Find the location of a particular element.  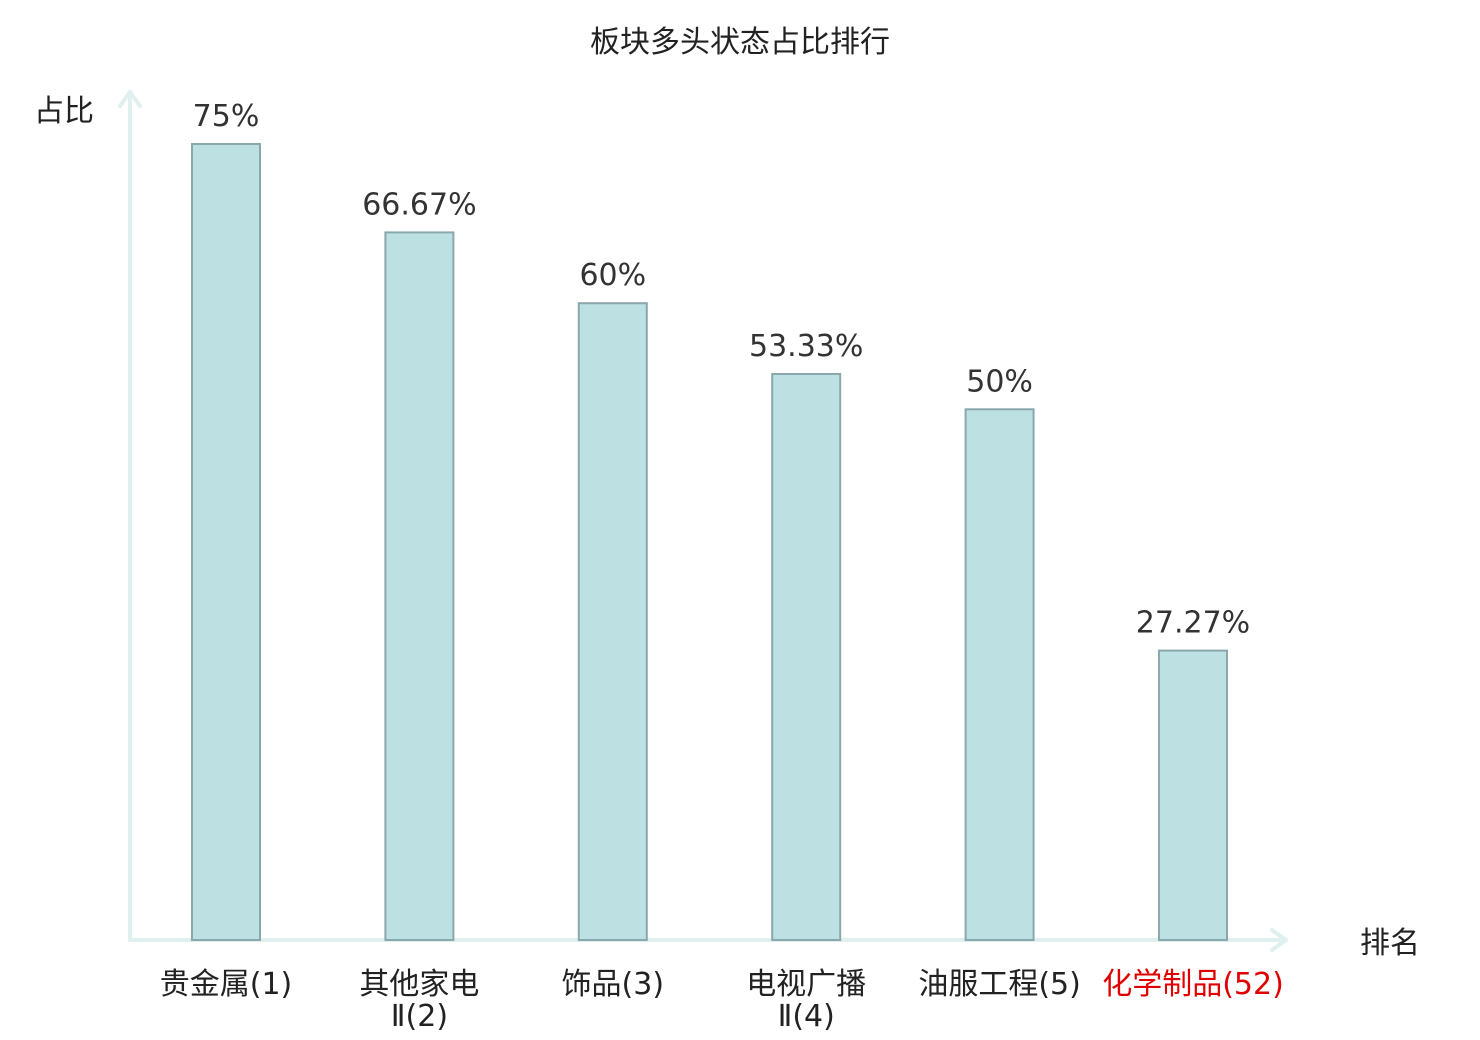

category-label-3: 饰品(3) is located at coordinates (613, 984).